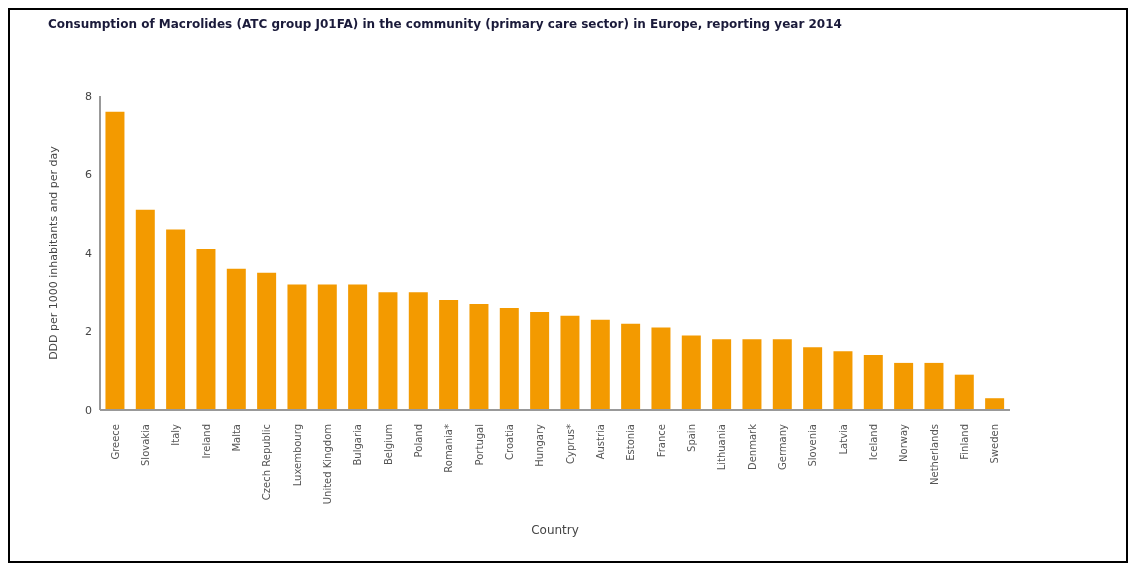  I want to click on x-tick-label: Belgium, so click(388, 444).